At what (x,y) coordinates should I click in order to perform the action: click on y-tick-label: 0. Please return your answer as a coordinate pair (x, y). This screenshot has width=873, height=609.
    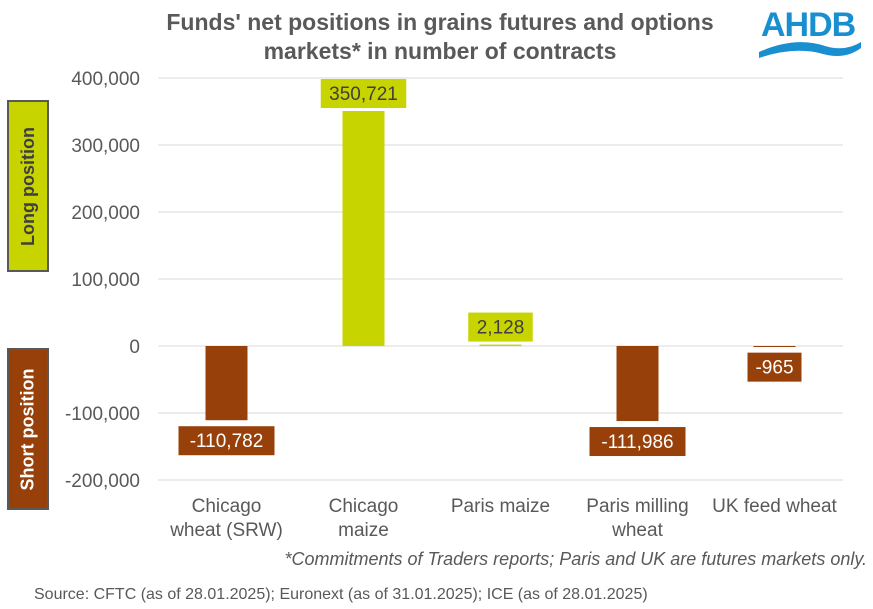
    Looking at the image, I should click on (134, 347).